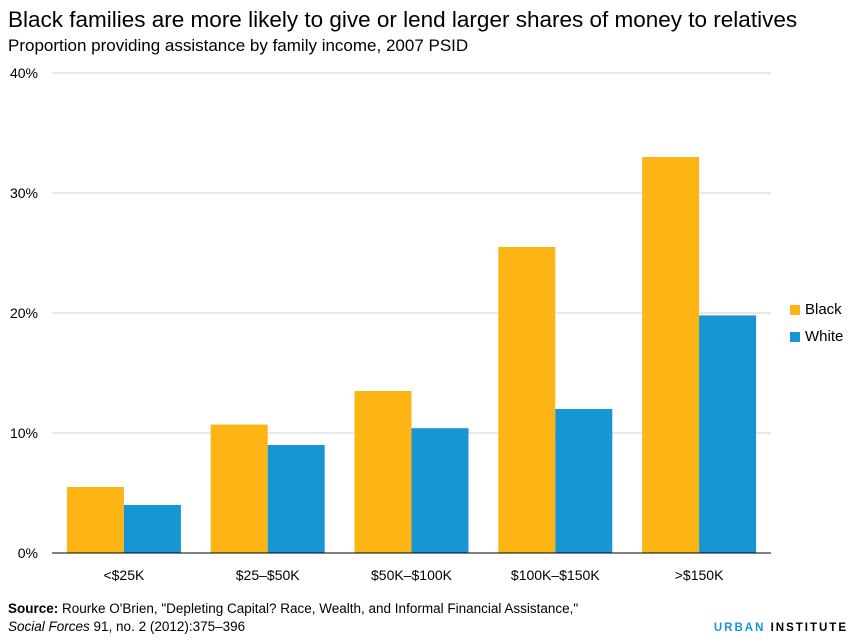 This screenshot has height=642, width=859. I want to click on urban-institute-logo: URBAN INSTITUTE, so click(781, 628).